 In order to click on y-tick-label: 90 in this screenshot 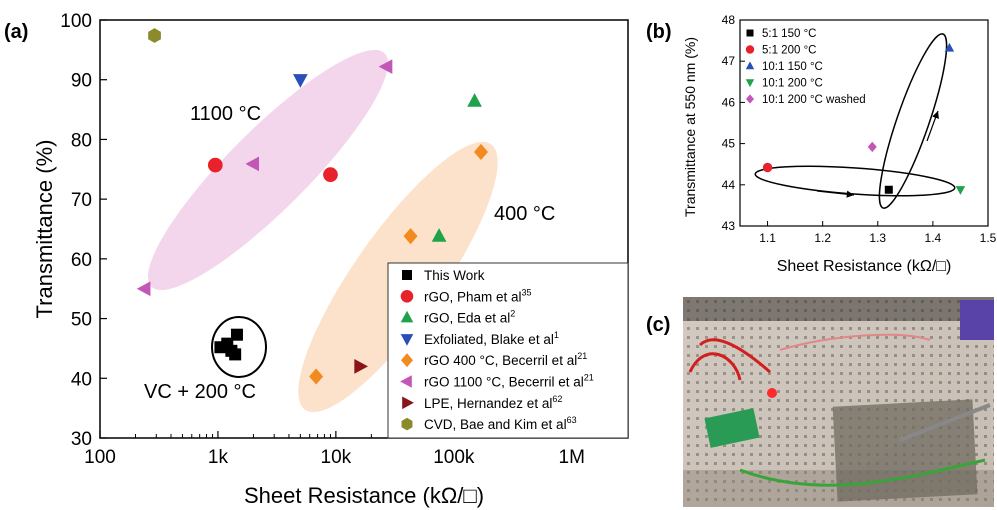, I will do `click(81, 81)`.